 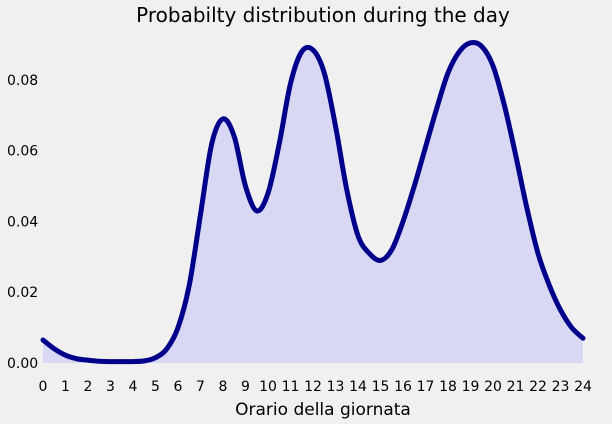 I want to click on x-tick-label: 18, so click(x=448, y=387).